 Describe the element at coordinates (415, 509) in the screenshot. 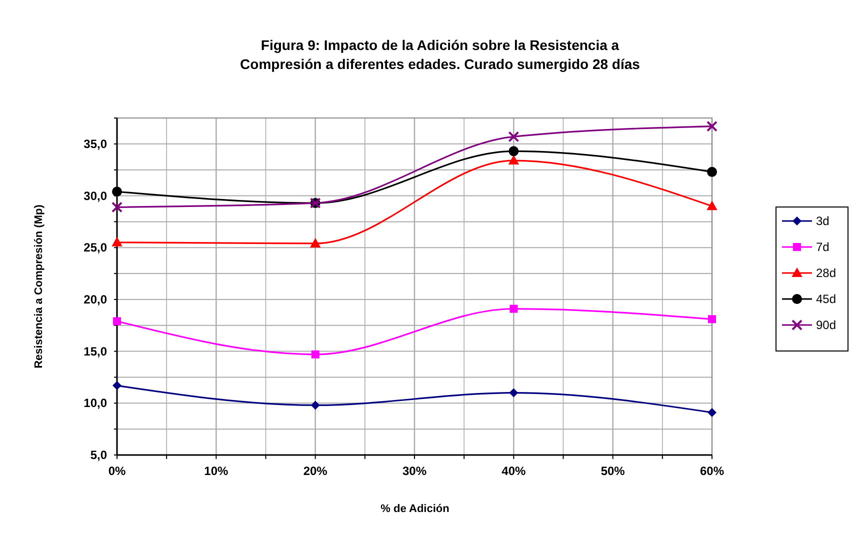

I see `x-axis-title: % de Adición` at that location.